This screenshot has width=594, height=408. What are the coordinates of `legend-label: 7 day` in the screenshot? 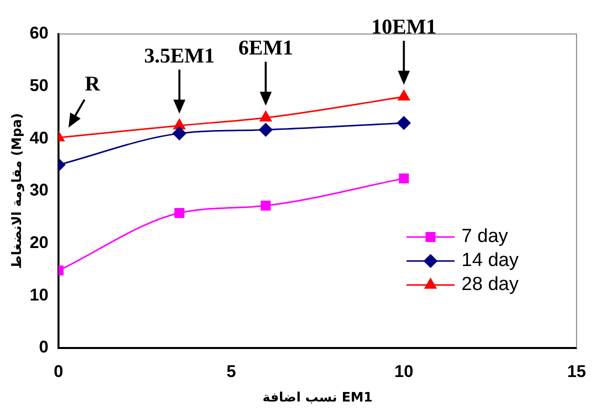 It's located at (485, 237).